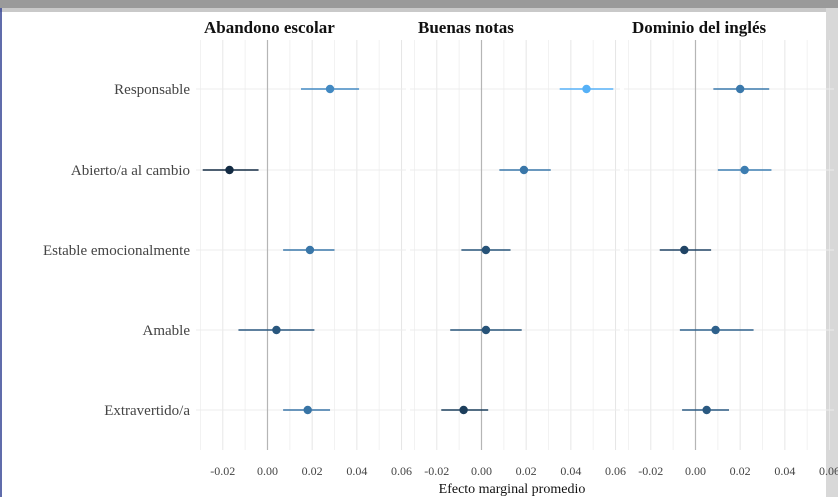  What do you see at coordinates (269, 27) in the screenshot?
I see `facet-title: Abandono escolar` at bounding box center [269, 27].